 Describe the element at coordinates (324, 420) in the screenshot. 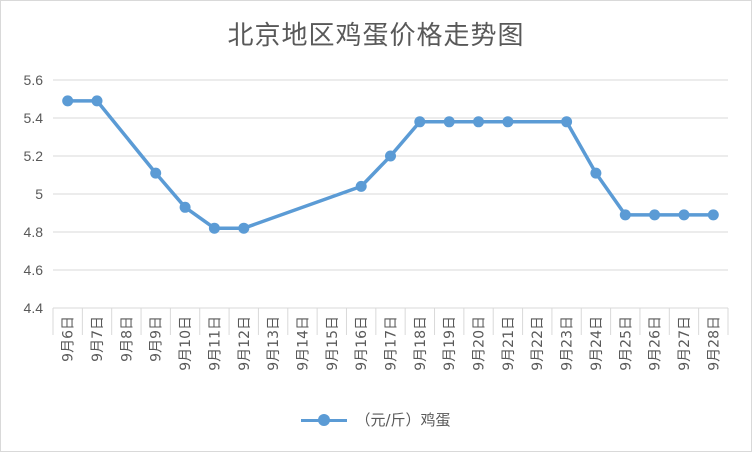

I see `legend-line-marker-icon` at that location.